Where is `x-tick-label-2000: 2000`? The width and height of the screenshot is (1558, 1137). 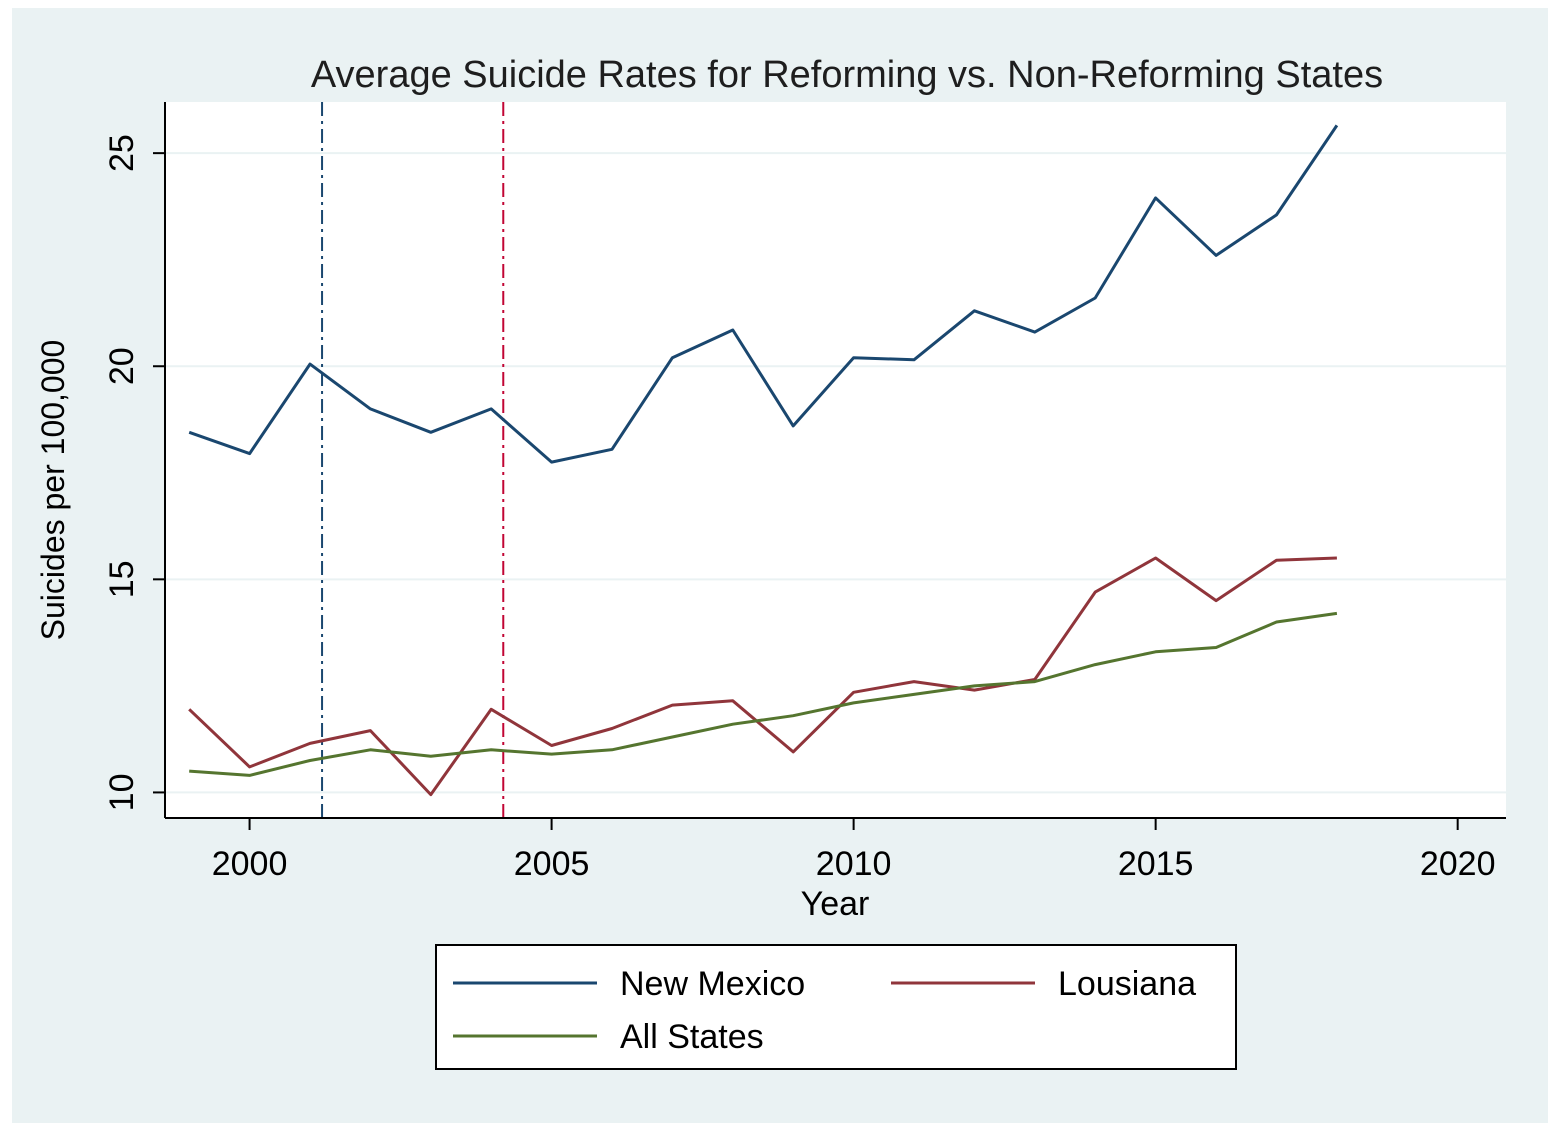
x-tick-label-2000: 2000 is located at coordinates (250, 864).